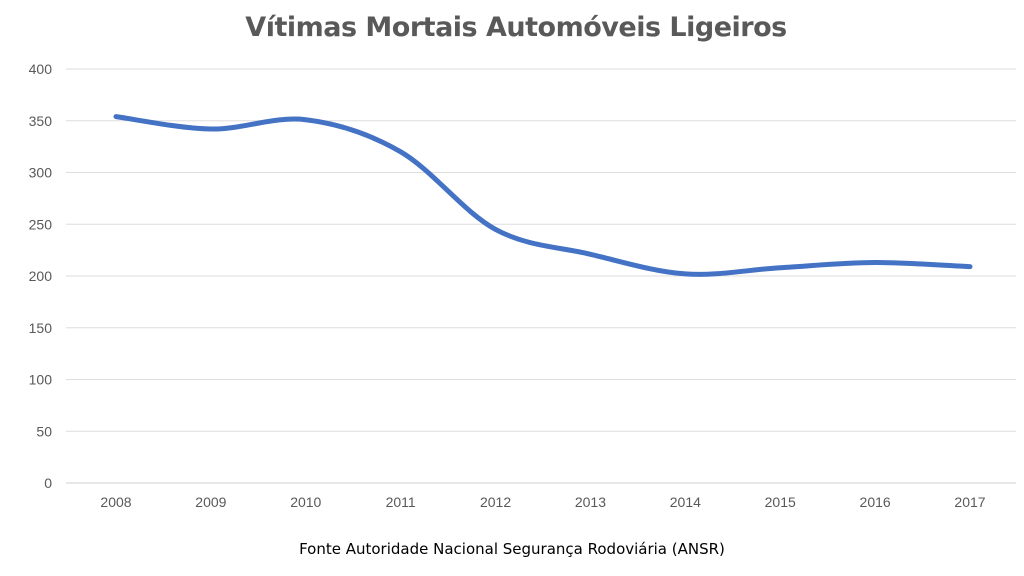  I want to click on y-tick-label: 200, so click(41, 276).